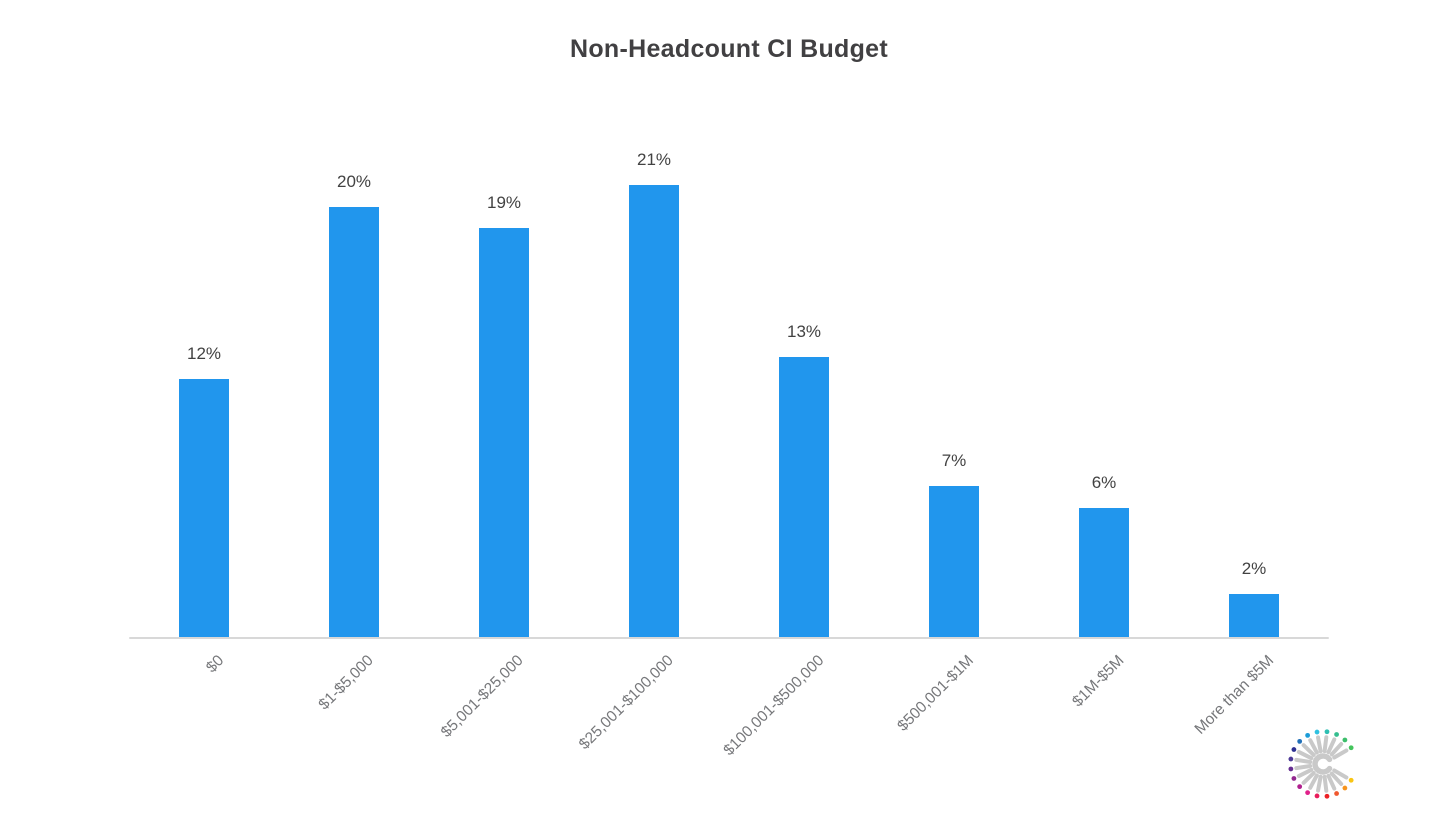 Image resolution: width=1431 pixels, height=829 pixels. I want to click on x-tick-label: More than $5M, so click(1234, 695).